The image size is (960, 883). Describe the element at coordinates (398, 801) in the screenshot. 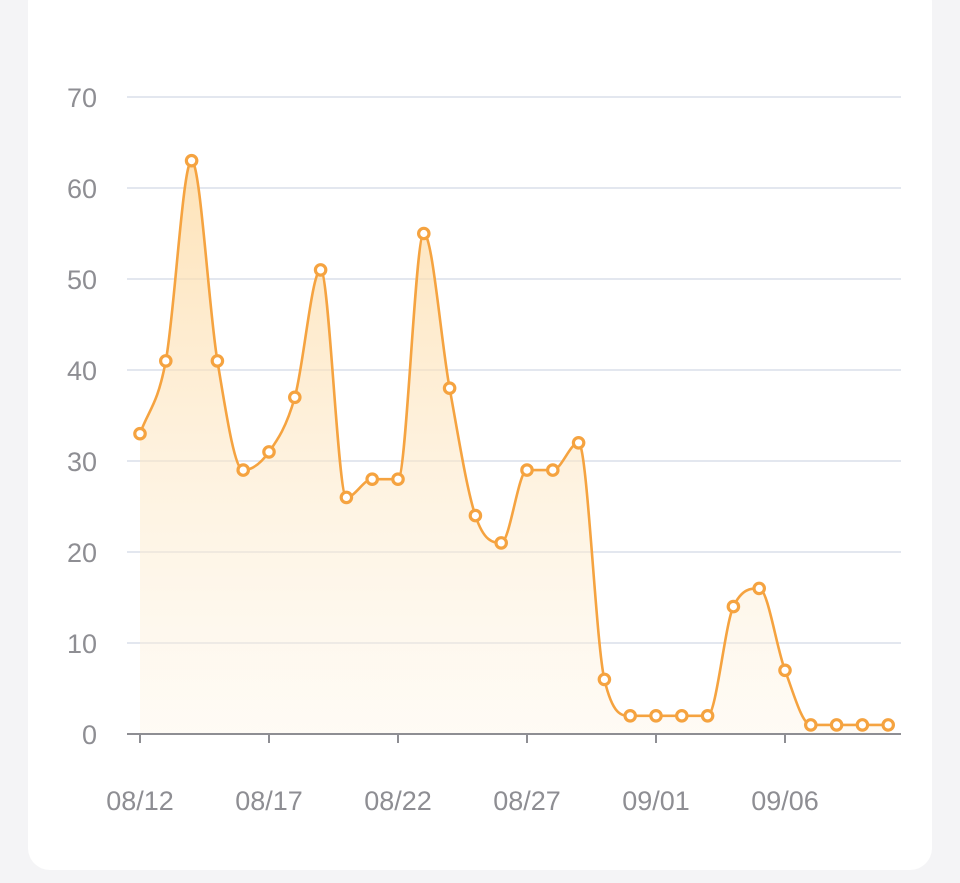

I see `x-tick-label: 08/22` at that location.